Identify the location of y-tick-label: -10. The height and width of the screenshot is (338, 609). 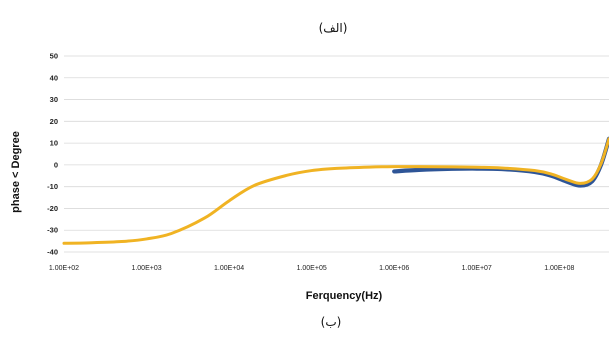
(52, 186).